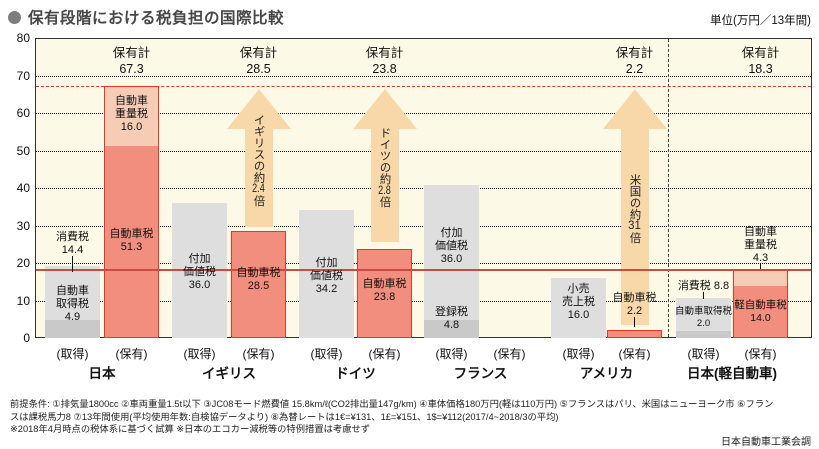 This screenshot has width=819, height=449. I want to click on bar-segment-登録税, so click(451, 329).